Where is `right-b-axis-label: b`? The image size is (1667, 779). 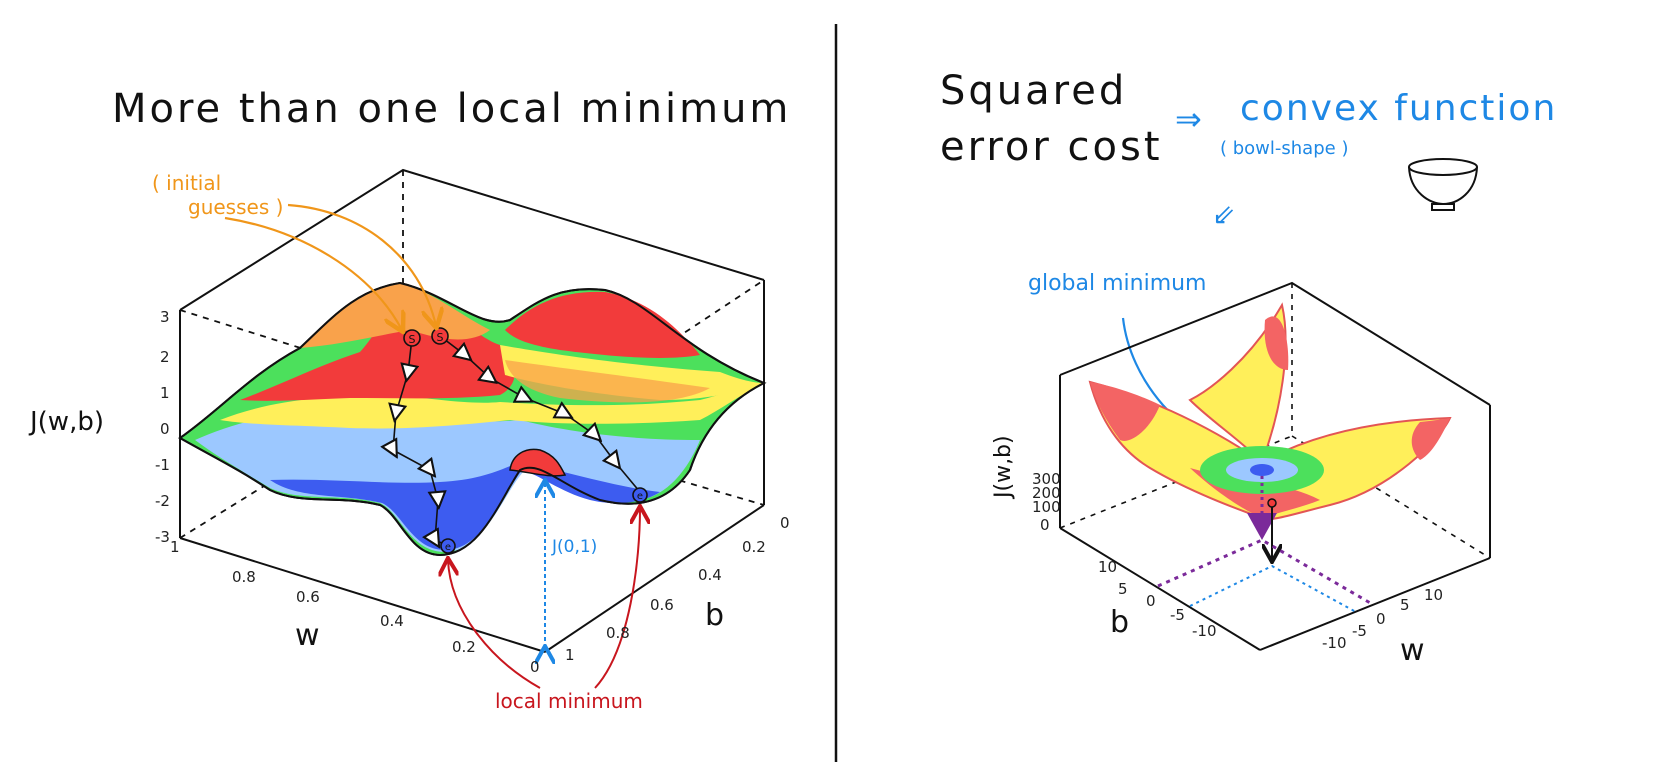
right-b-axis-label: b is located at coordinates (1119, 622).